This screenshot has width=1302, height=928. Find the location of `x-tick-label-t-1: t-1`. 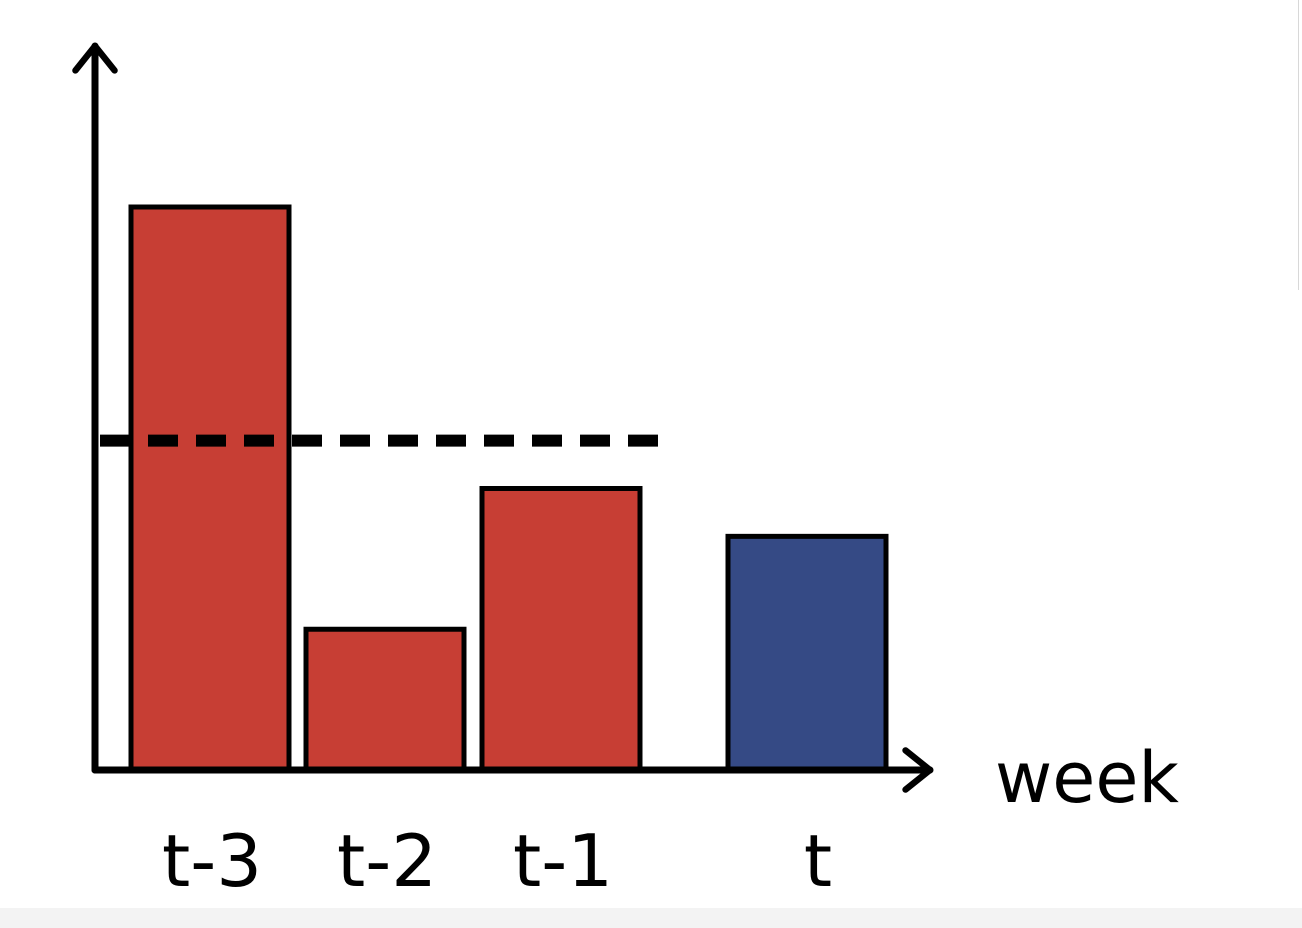

x-tick-label-t-1: t-1 is located at coordinates (563, 861).